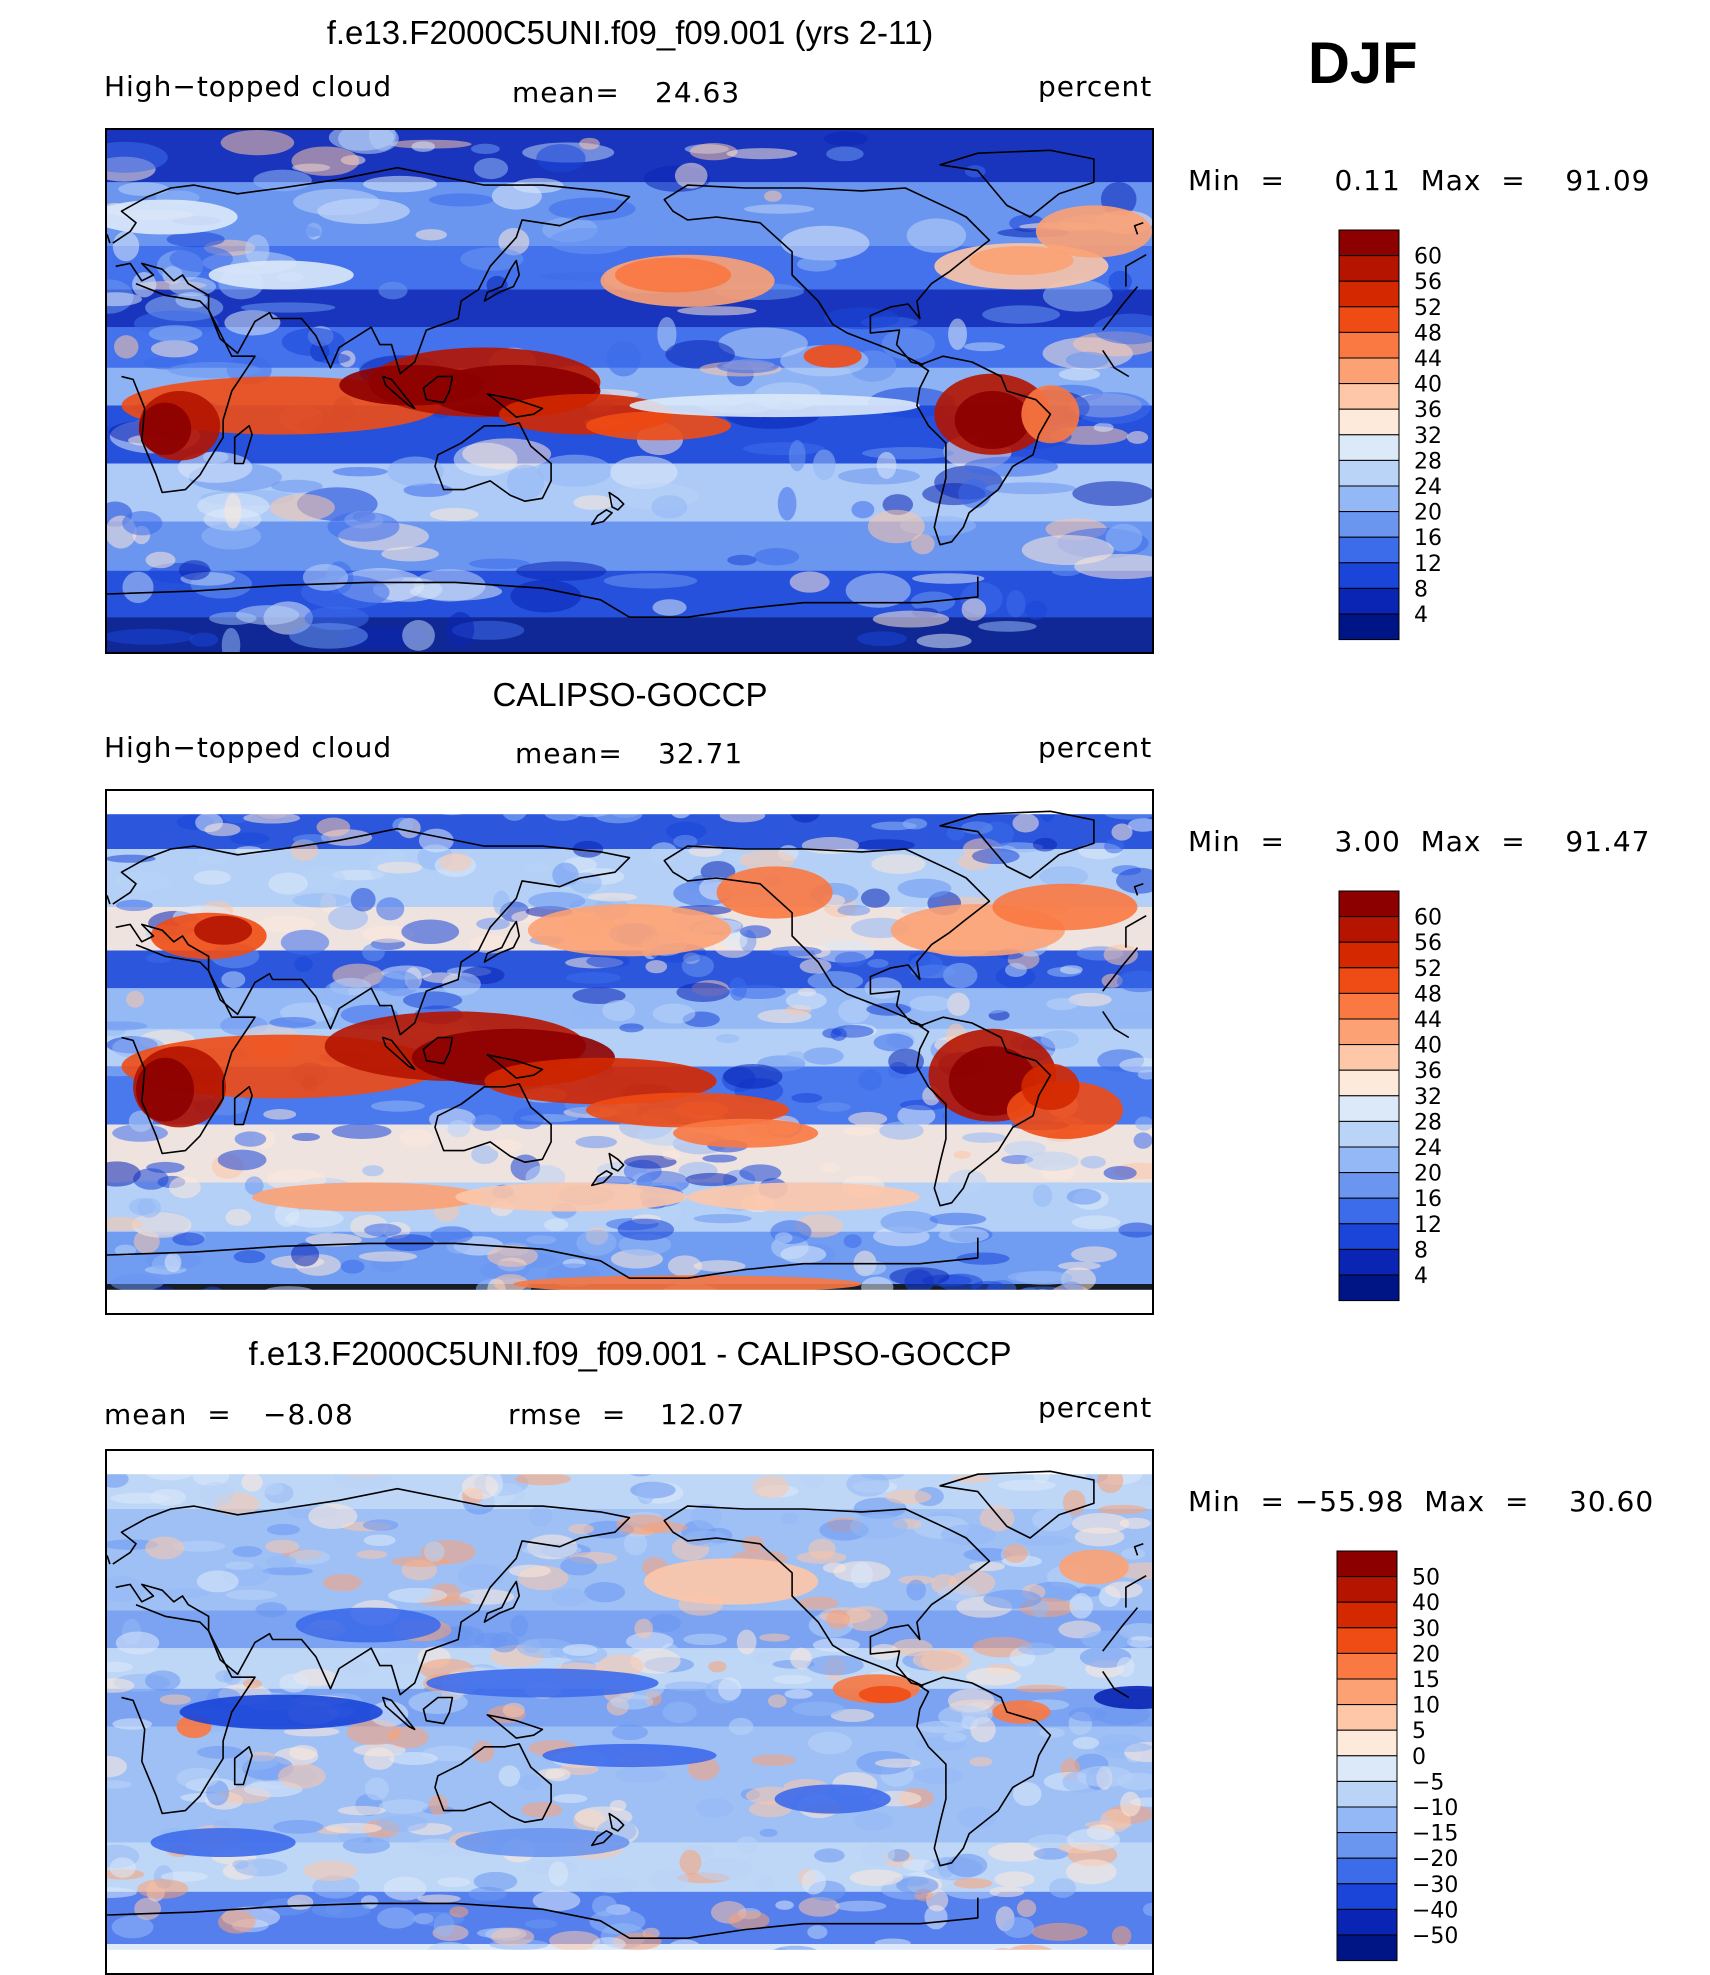 The height and width of the screenshot is (1975, 1710). Describe the element at coordinates (701, 753) in the screenshot. I see `panel2-mean-value: 32.71` at that location.